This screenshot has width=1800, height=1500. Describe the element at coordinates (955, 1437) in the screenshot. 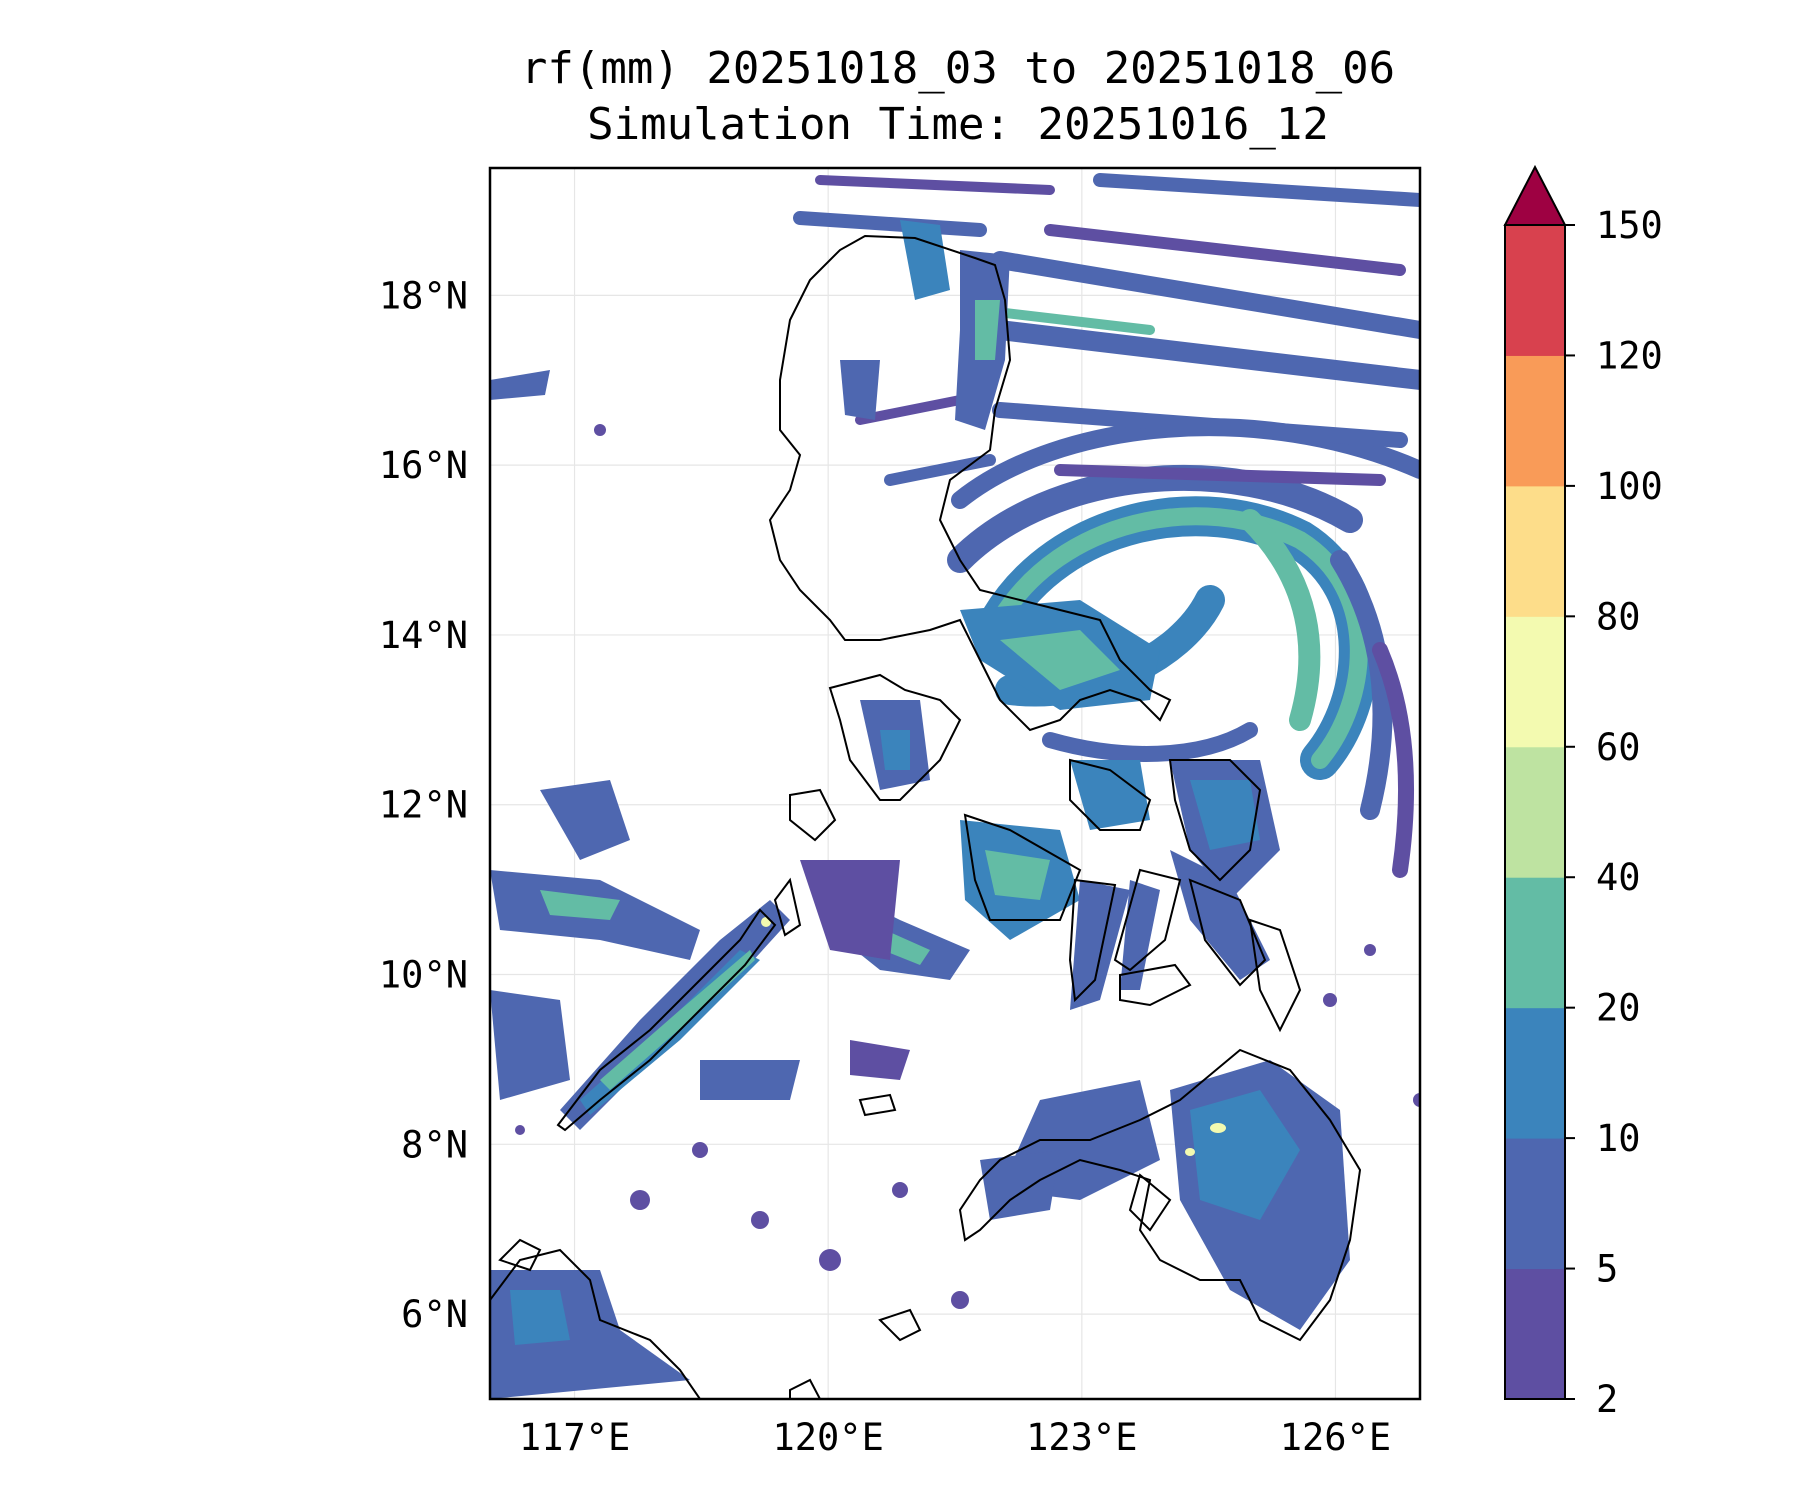

I see `longitude-tick-labels: 117°E 120°E 123°E 126°E` at that location.